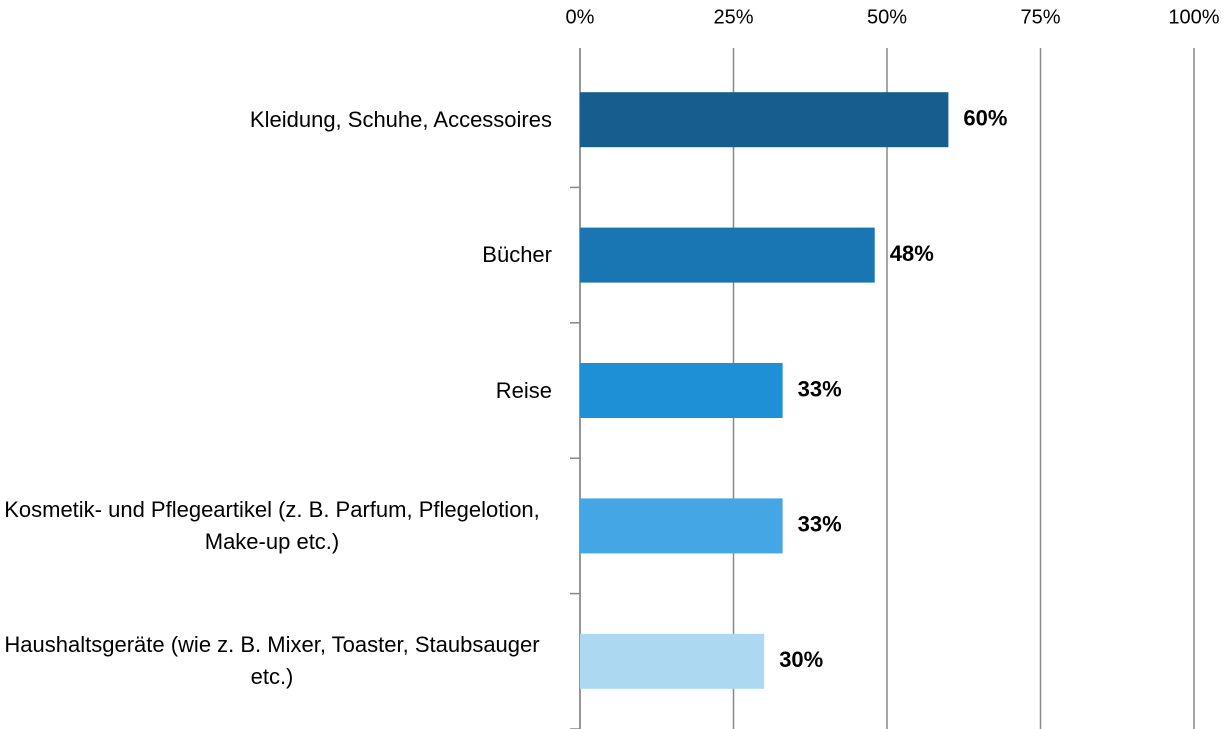 Image resolution: width=1228 pixels, height=729 pixels. What do you see at coordinates (400, 119) in the screenshot?
I see `category-label: Kleidung, Schuhe, Accessoires` at bounding box center [400, 119].